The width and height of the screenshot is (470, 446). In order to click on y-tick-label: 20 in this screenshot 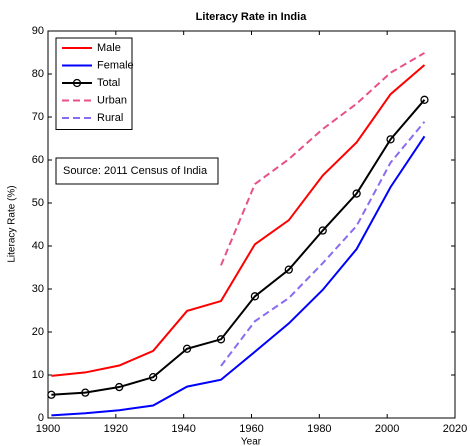, I will do `click(38, 332)`.